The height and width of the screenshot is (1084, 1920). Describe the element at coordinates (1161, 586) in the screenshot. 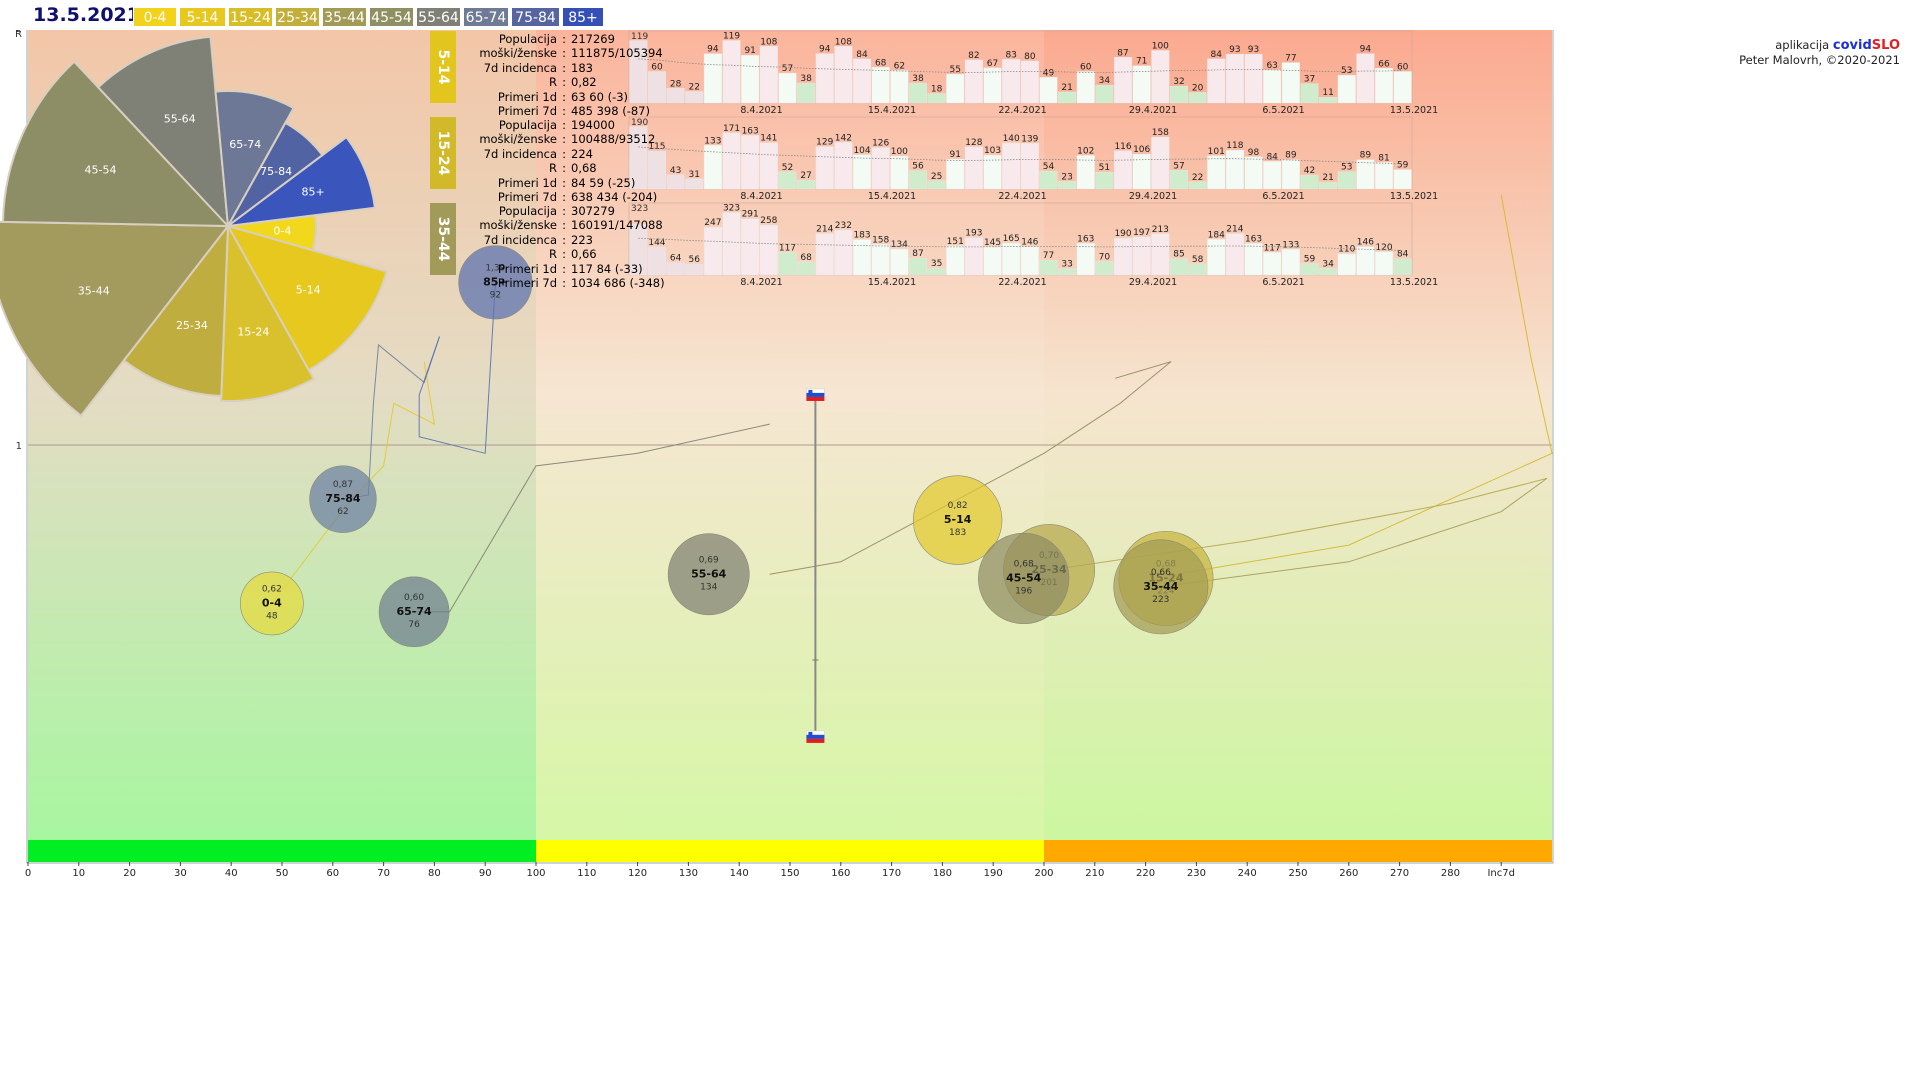

I see `bubble-group-label: 35-44` at that location.